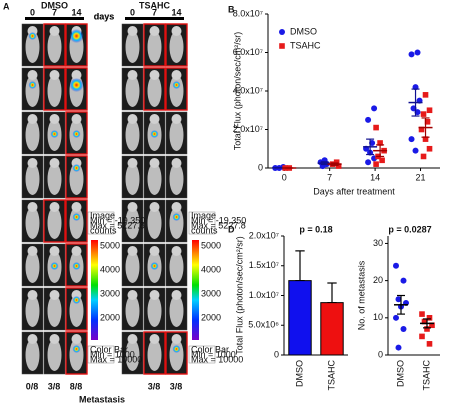  Describe the element at coordinates (264, 265) in the screenshot. I see `y-tick-label: 1.5x10⁷` at that location.